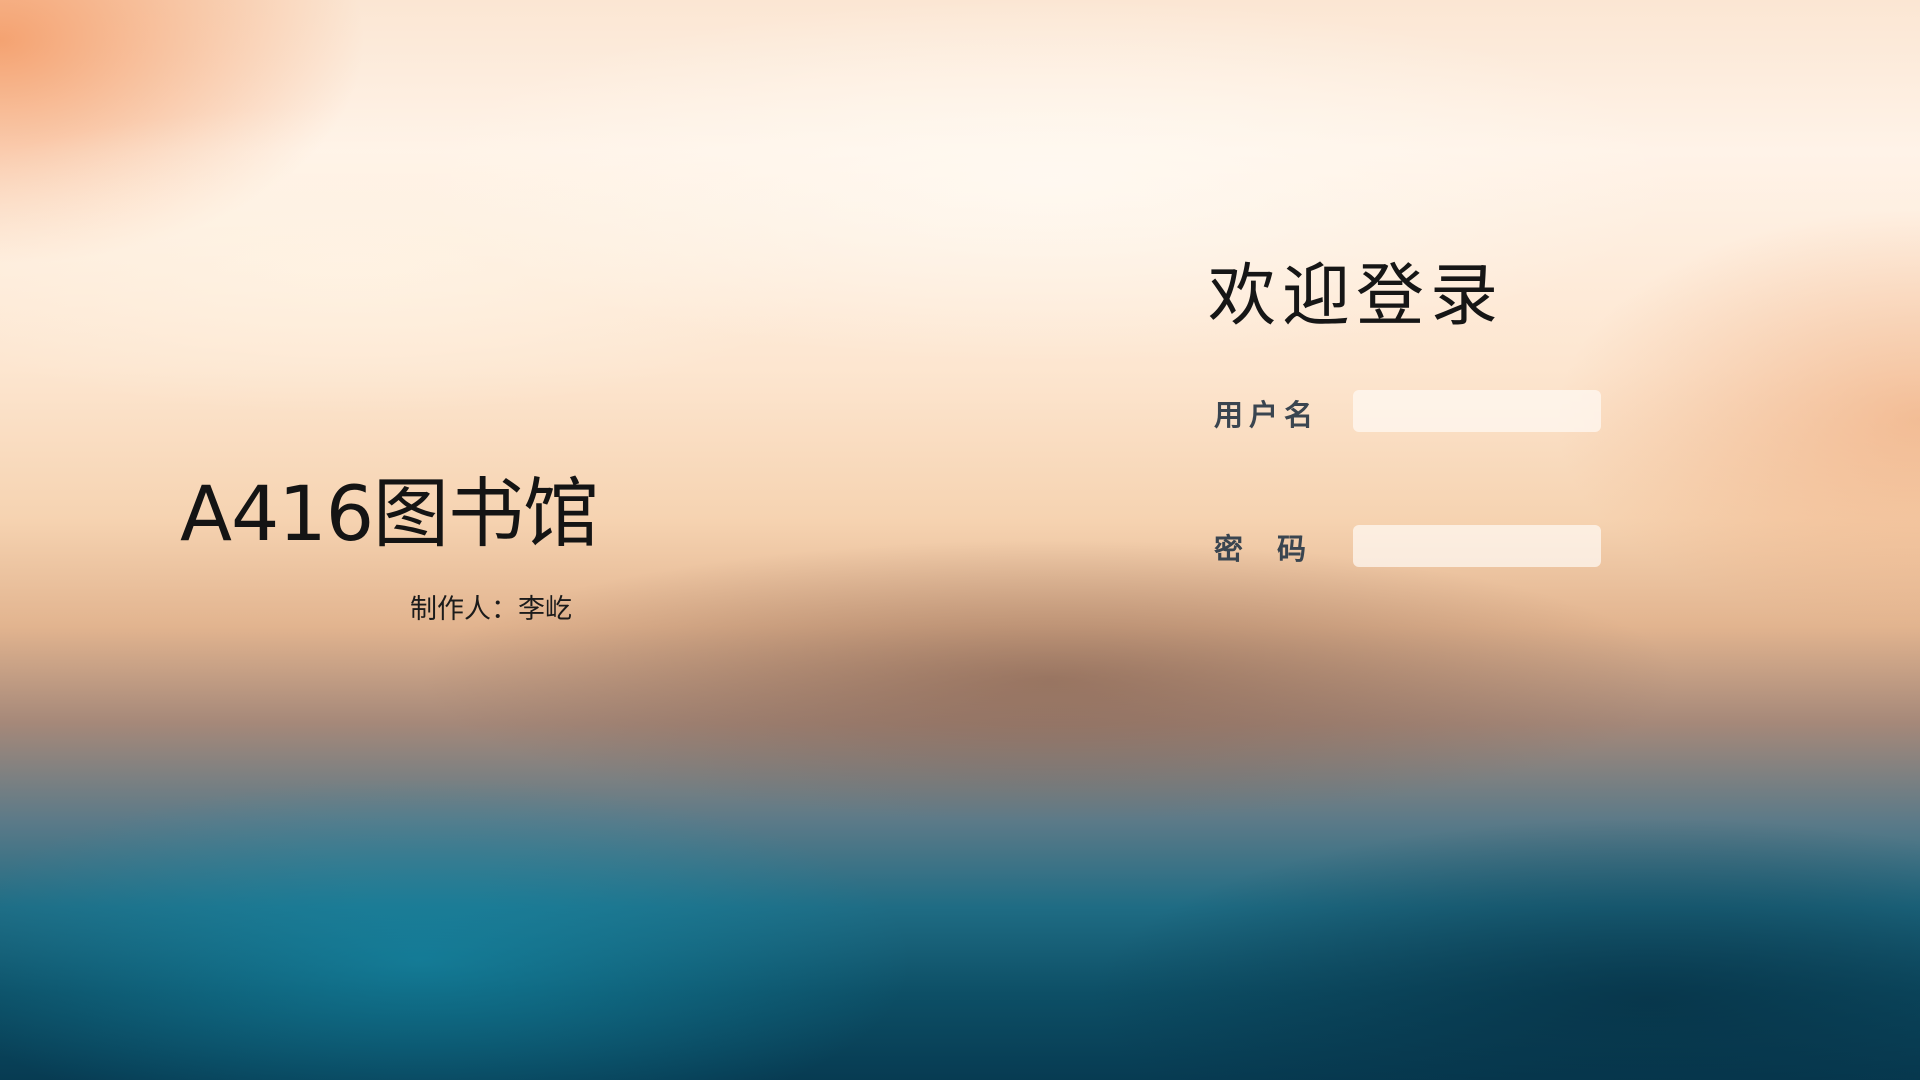  I want to click on password-label: 密码, so click(1277, 549).